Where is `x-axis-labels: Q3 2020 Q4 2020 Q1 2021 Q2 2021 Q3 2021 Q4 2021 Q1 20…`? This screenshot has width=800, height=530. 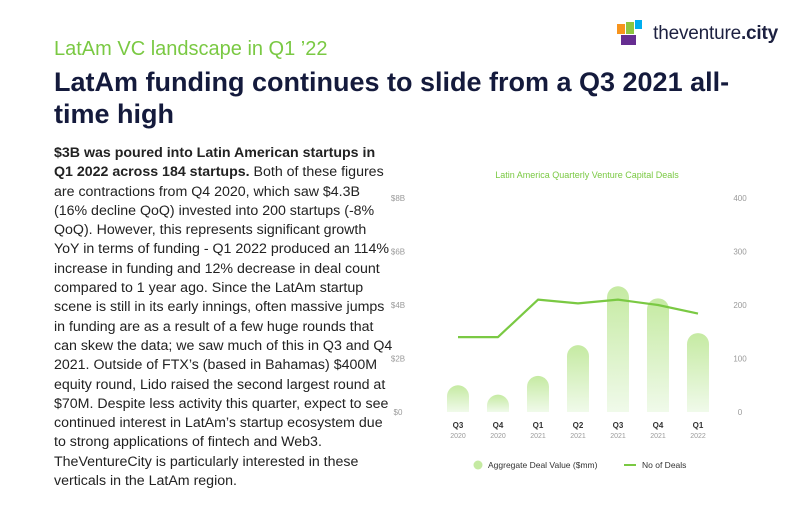 x-axis-labels: Q3 2020 Q4 2020 Q1 2021 Q2 2021 Q3 2021 Q4 2021 Q1 20… is located at coordinates (578, 430).